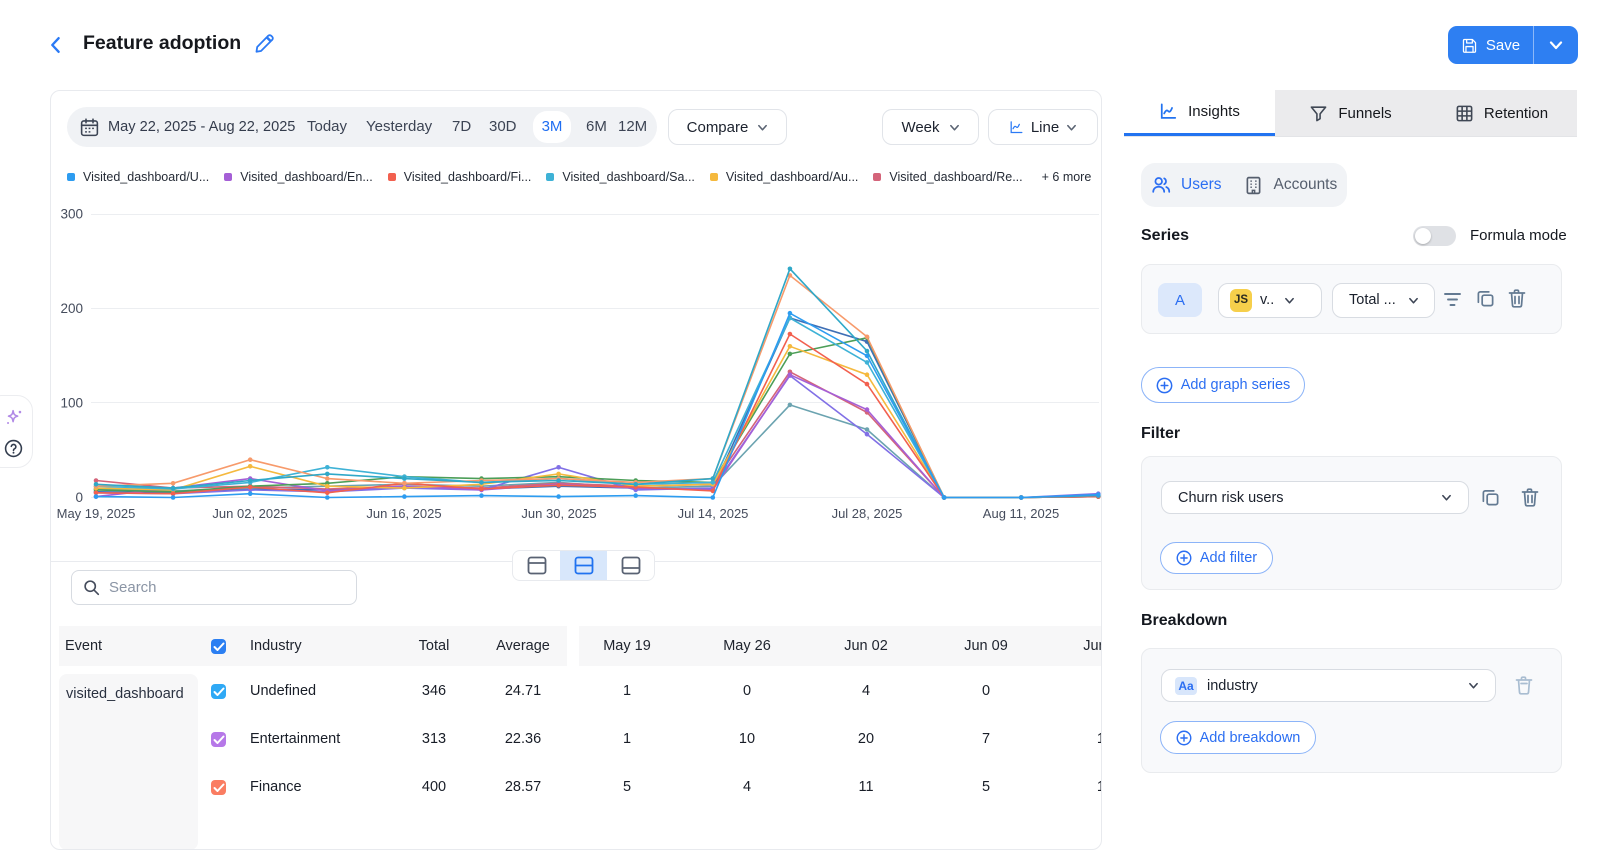 The image size is (1600, 850). What do you see at coordinates (558, 513) in the screenshot?
I see `svg-text: Jun 30, 2025` at bounding box center [558, 513].